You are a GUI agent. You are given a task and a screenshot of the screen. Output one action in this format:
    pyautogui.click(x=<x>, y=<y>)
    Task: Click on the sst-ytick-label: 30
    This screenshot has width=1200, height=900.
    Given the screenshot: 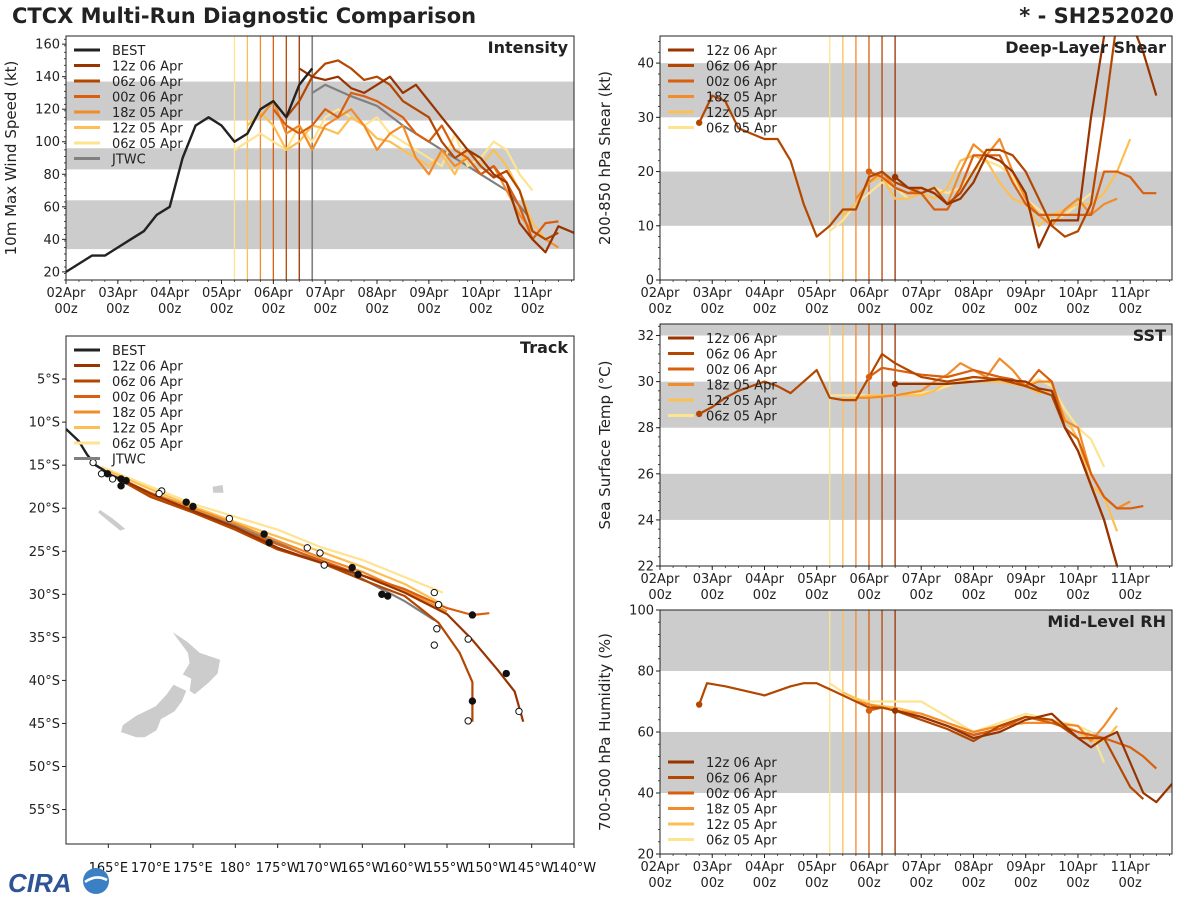 What is the action you would take?
    pyautogui.click(x=645, y=382)
    